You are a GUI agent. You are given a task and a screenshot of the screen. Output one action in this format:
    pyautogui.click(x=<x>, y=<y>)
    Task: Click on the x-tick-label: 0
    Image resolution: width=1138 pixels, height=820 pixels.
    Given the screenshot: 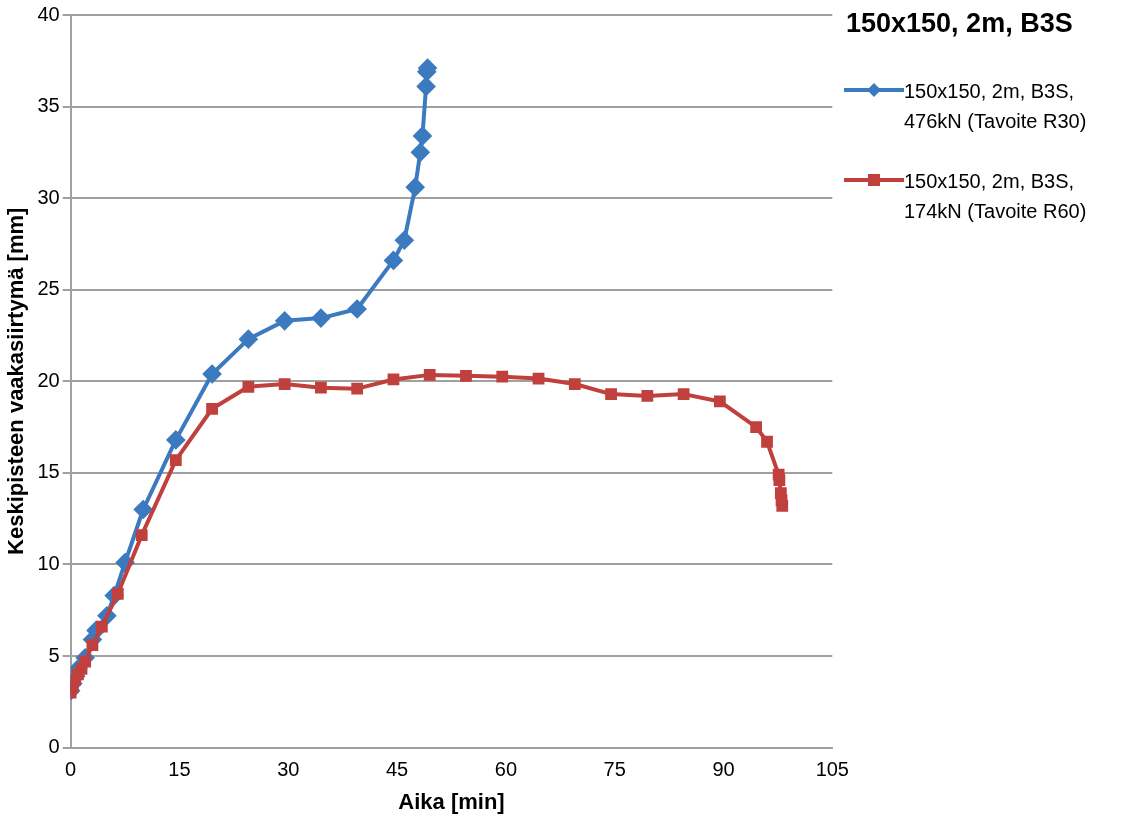 What is the action you would take?
    pyautogui.click(x=71, y=769)
    